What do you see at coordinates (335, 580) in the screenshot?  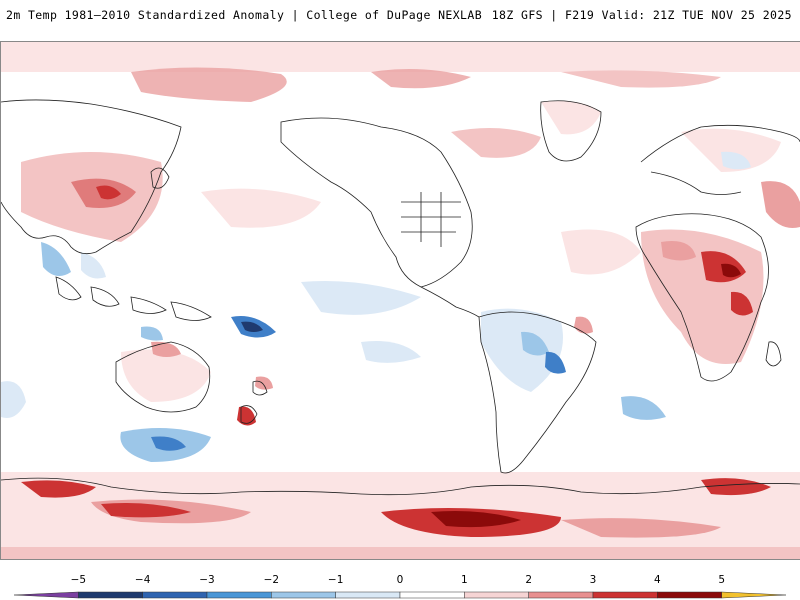 I see `colorbar-tick-label: −1` at bounding box center [335, 580].